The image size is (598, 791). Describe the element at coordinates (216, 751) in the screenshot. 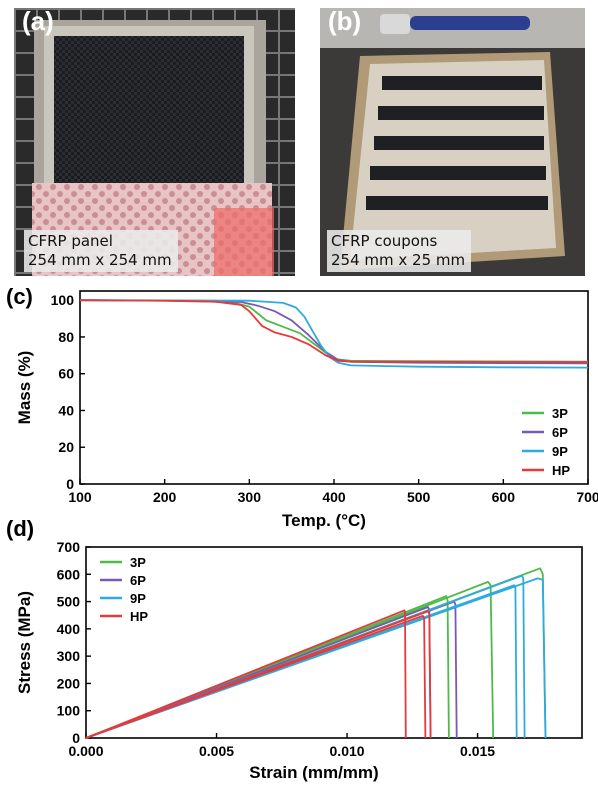

I see `x-tick-label: 0.005` at that location.